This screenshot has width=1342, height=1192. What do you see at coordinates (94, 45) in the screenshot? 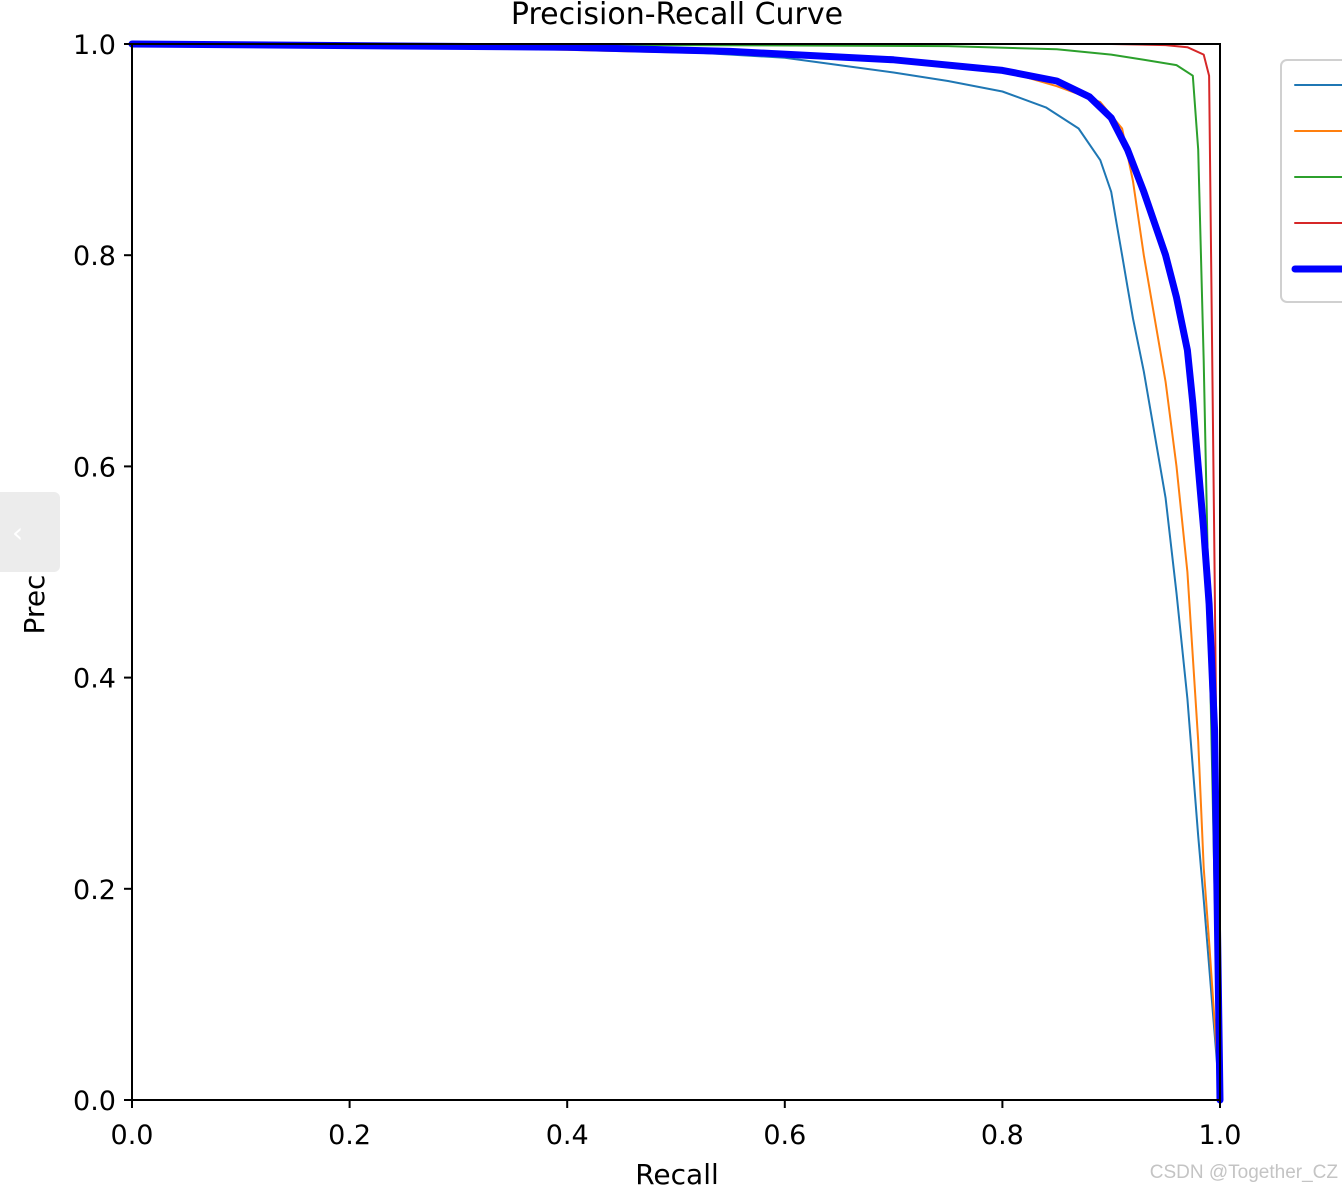
I see `y-tick-label: 1.0` at bounding box center [94, 45].